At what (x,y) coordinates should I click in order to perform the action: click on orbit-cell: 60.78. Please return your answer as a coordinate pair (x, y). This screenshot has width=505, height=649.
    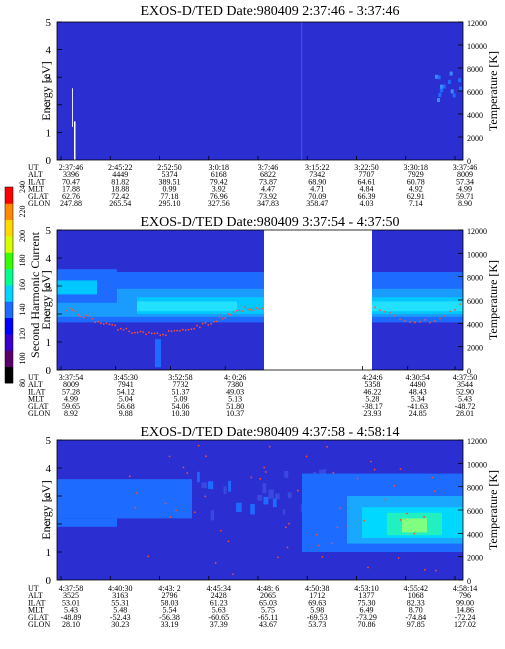
    Looking at the image, I should click on (416, 181).